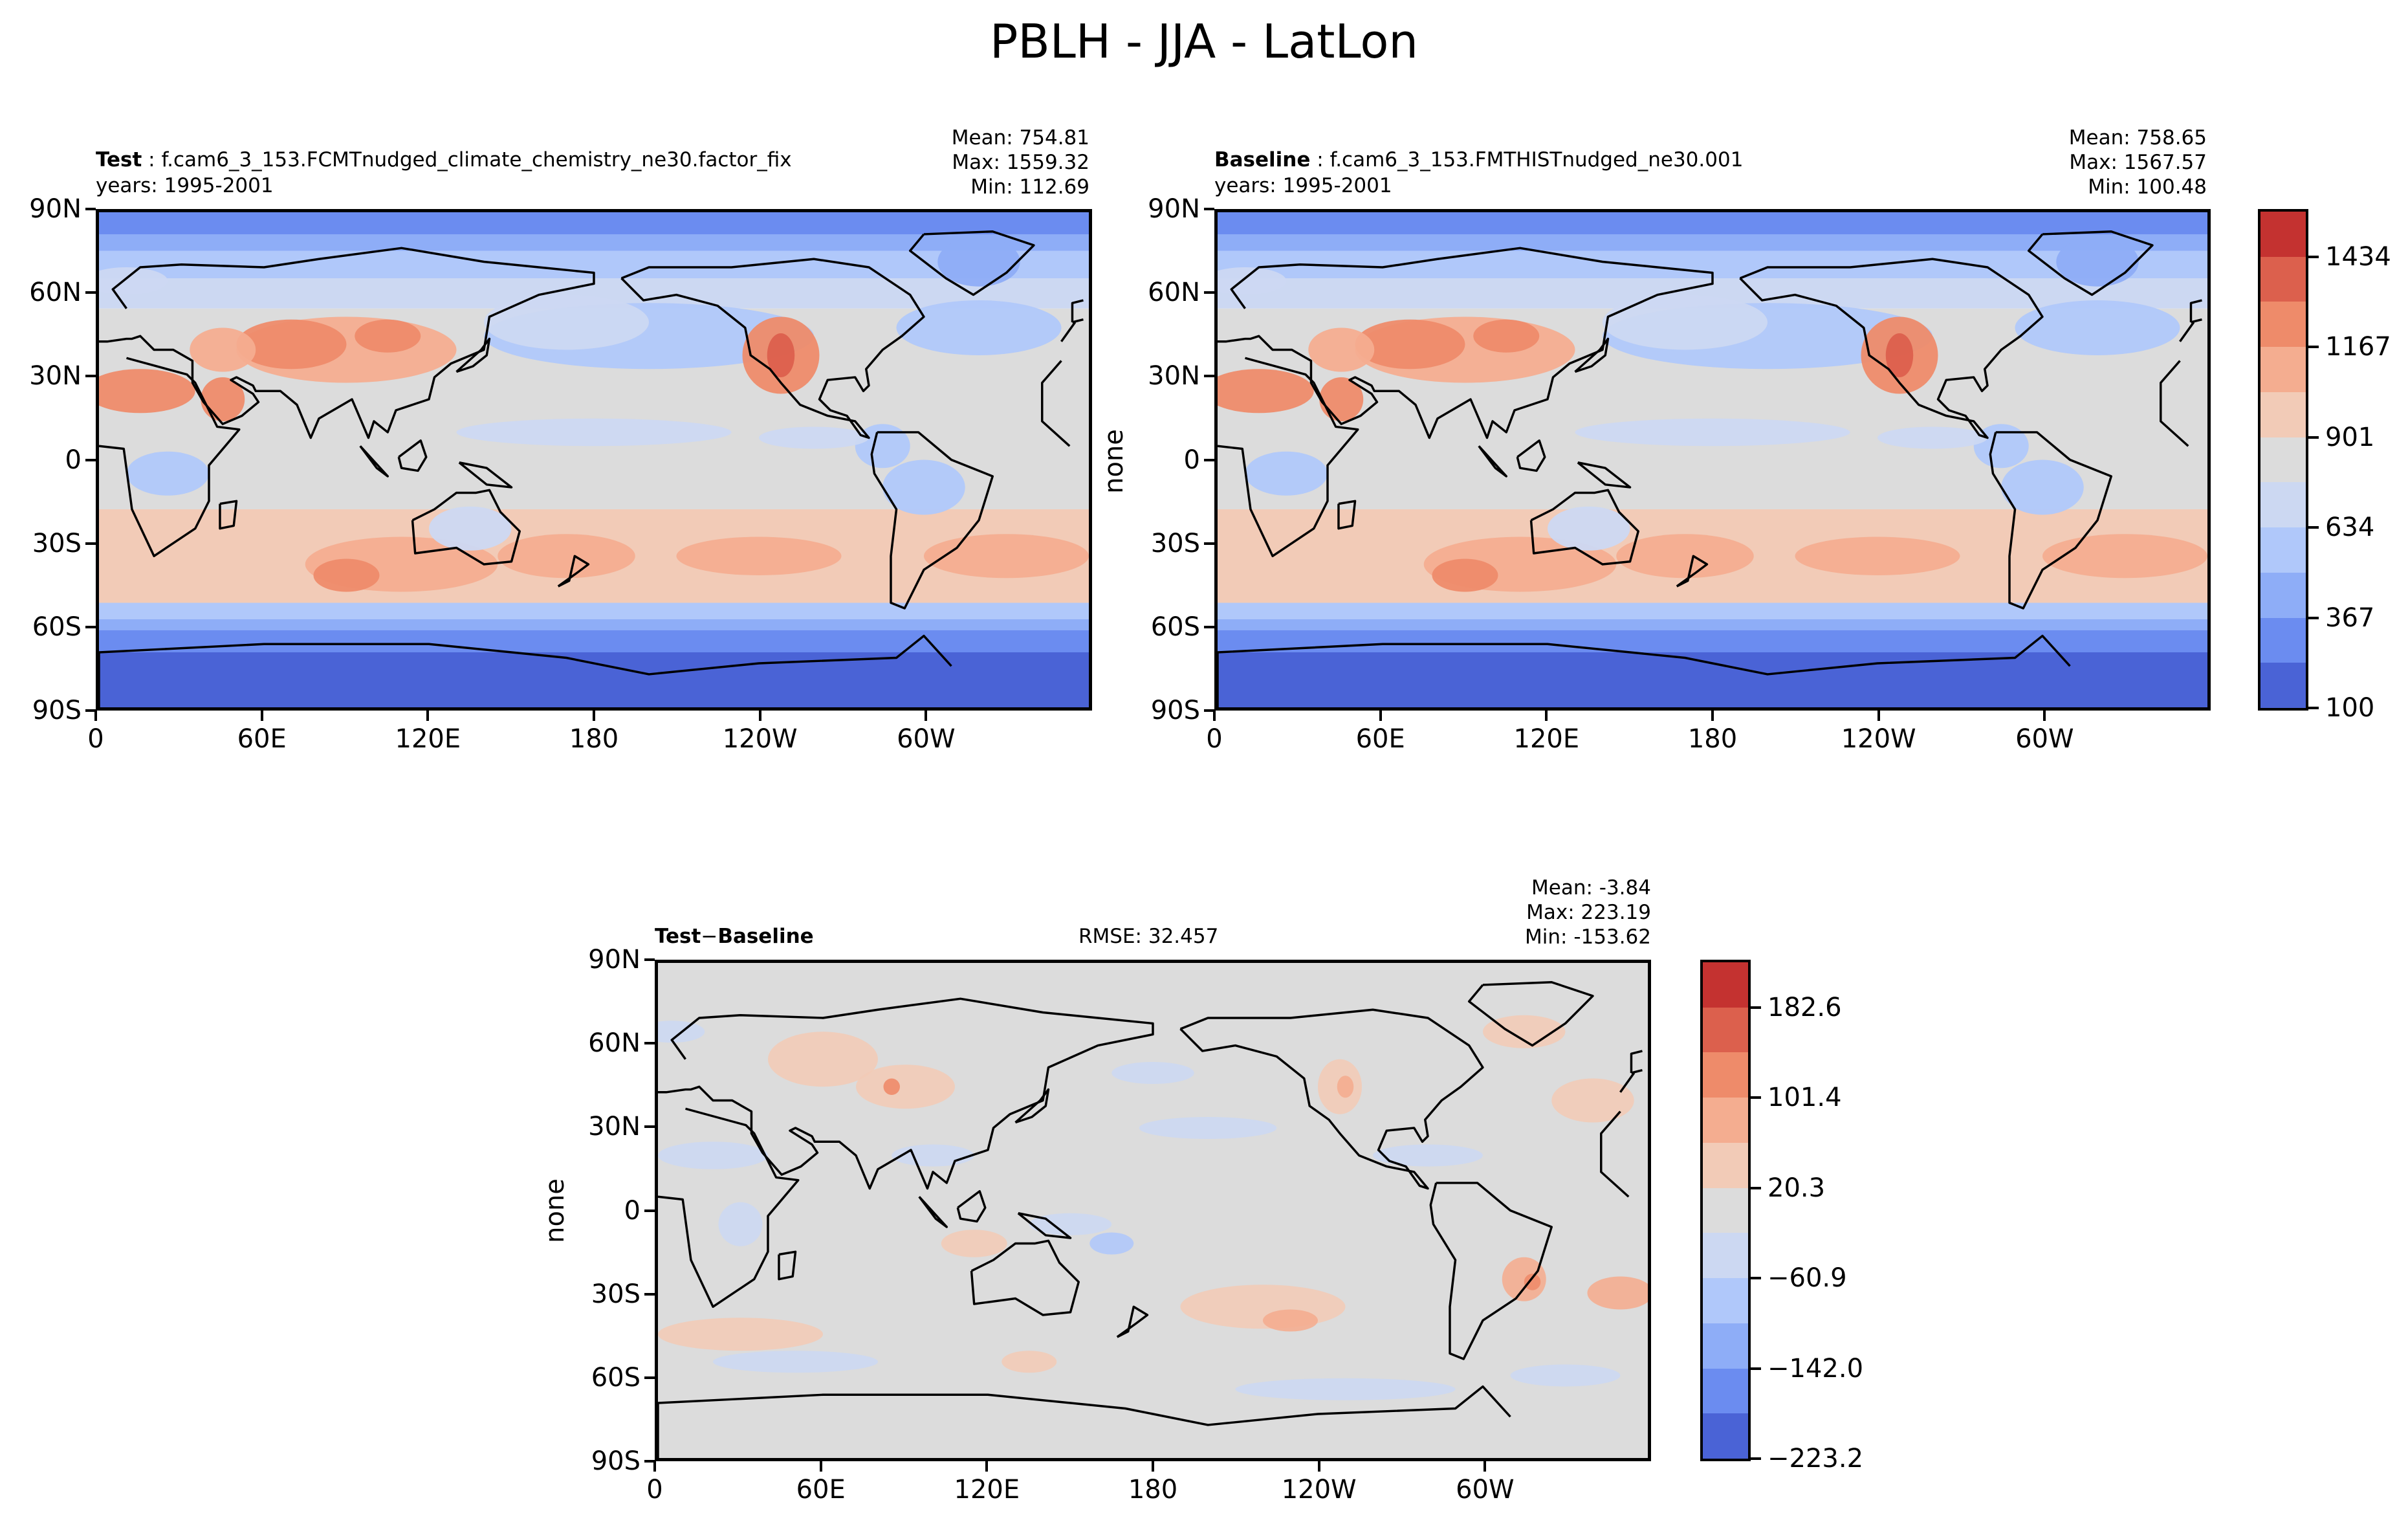 The image size is (2408, 1524). I want to click on baseline-ylabel: none, so click(1114, 461).